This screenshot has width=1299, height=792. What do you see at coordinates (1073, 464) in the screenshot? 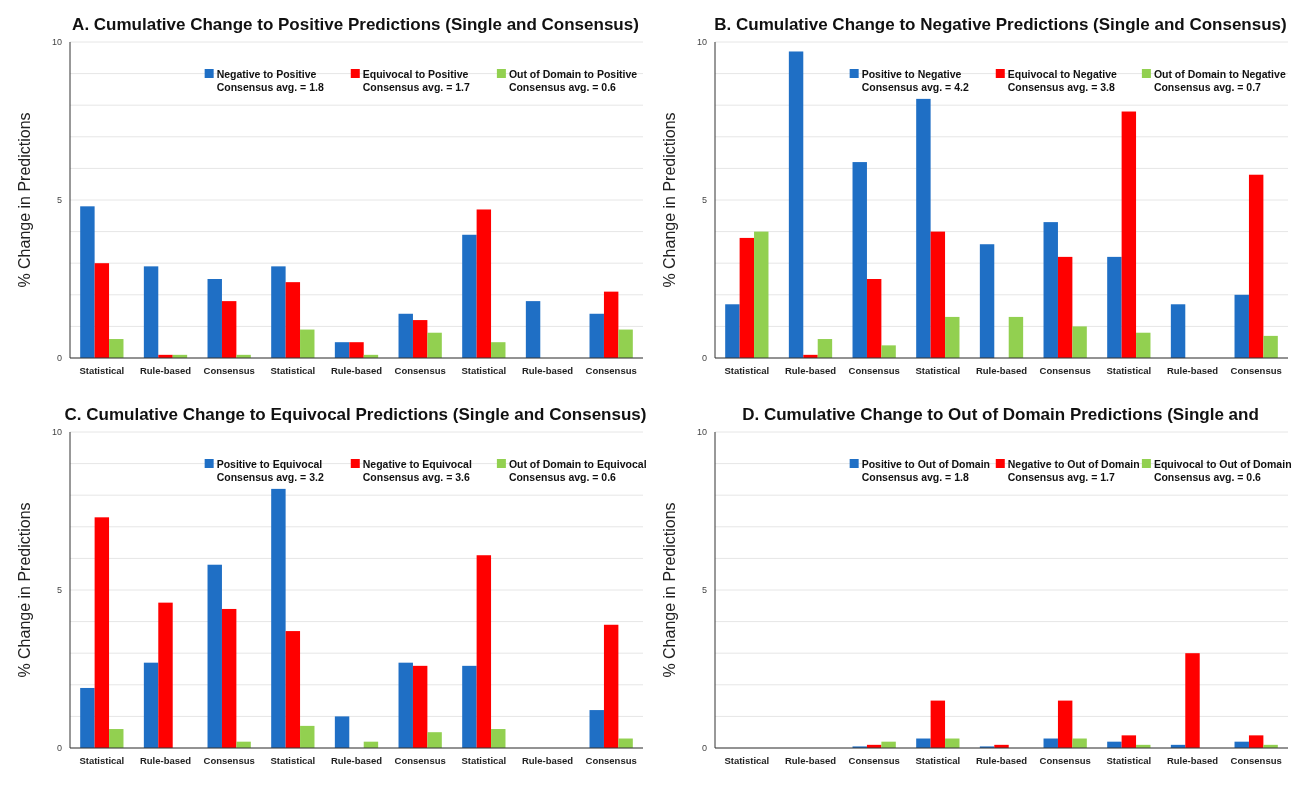
I see `legend-label: Negative to Out of Domain` at bounding box center [1073, 464].